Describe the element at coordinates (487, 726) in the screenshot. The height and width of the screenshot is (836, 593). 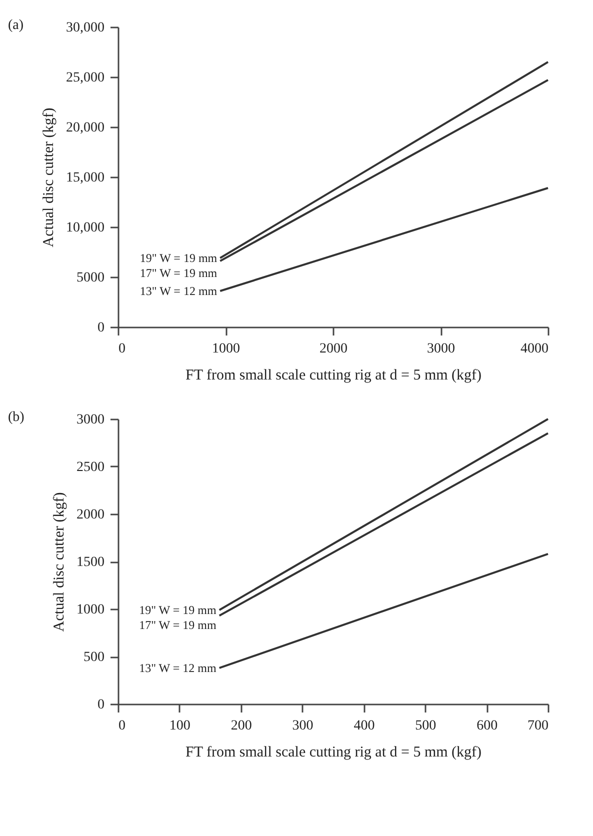
I see `x-tick-label: 600` at that location.